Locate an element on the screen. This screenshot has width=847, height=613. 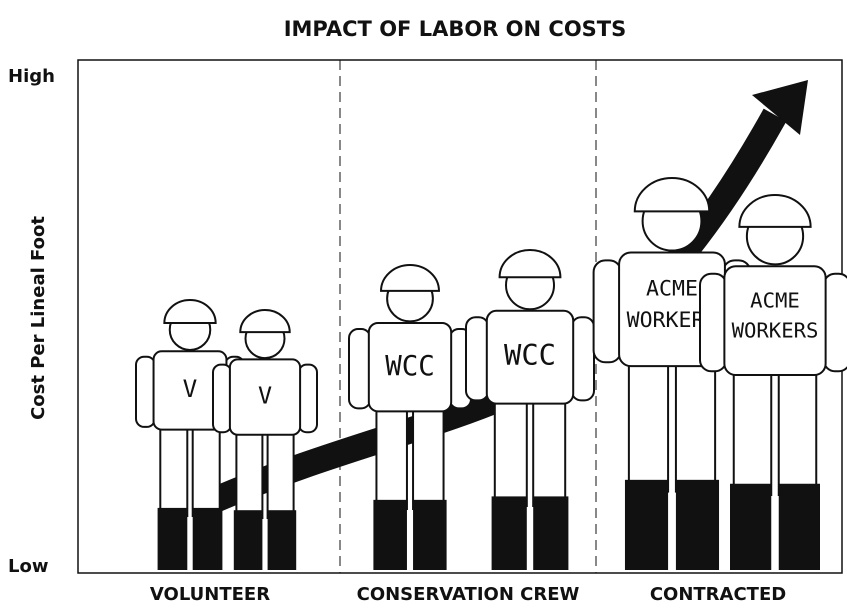
column-label: VOLUNTEER is located at coordinates (210, 594).